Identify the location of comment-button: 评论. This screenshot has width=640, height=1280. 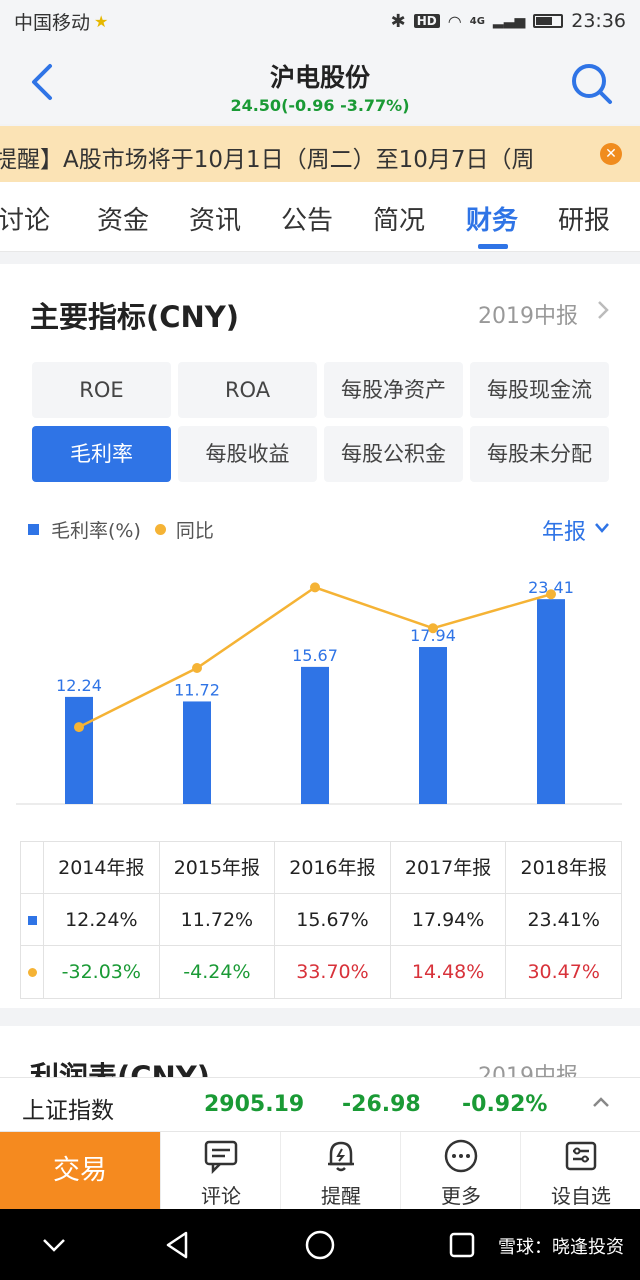
(220, 1171).